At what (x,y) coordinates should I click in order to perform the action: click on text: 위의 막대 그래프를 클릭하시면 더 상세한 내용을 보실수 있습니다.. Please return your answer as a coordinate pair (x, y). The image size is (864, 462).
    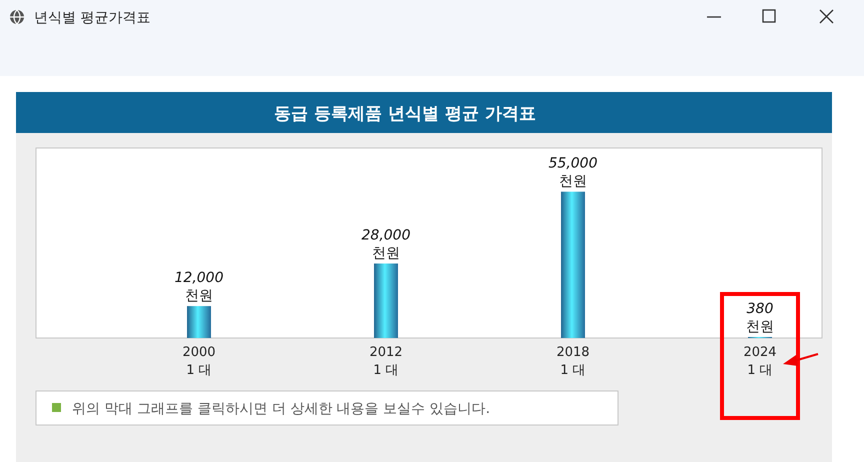
    Looking at the image, I should click on (281, 409).